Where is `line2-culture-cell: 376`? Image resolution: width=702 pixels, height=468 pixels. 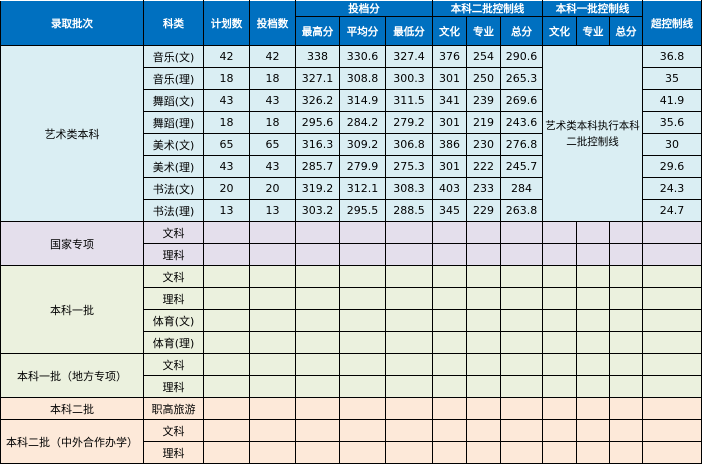 line2-culture-cell: 376 is located at coordinates (450, 56).